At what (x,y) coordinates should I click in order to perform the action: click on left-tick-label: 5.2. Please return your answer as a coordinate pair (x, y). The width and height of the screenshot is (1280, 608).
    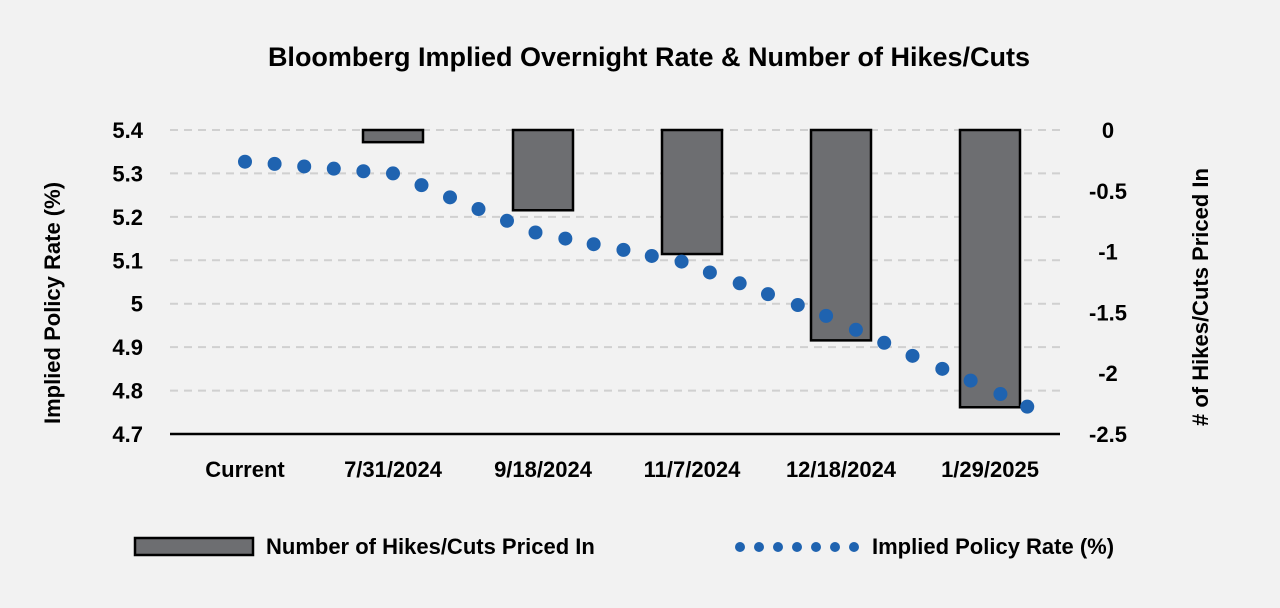
    Looking at the image, I should click on (127, 217).